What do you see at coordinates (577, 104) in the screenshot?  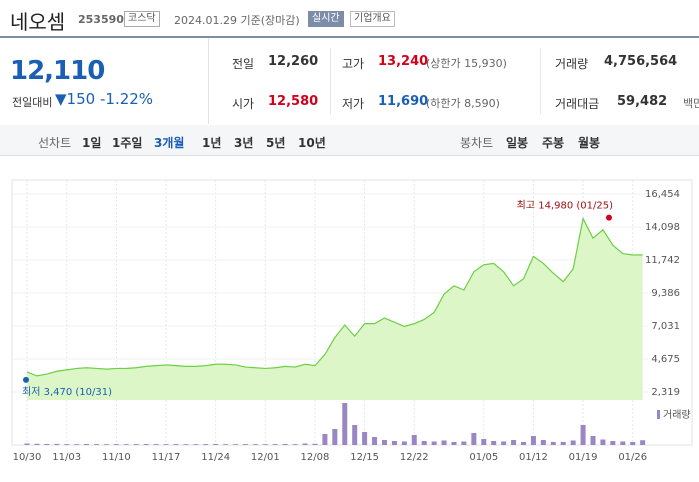 I see `item-label: 거래대금` at bounding box center [577, 104].